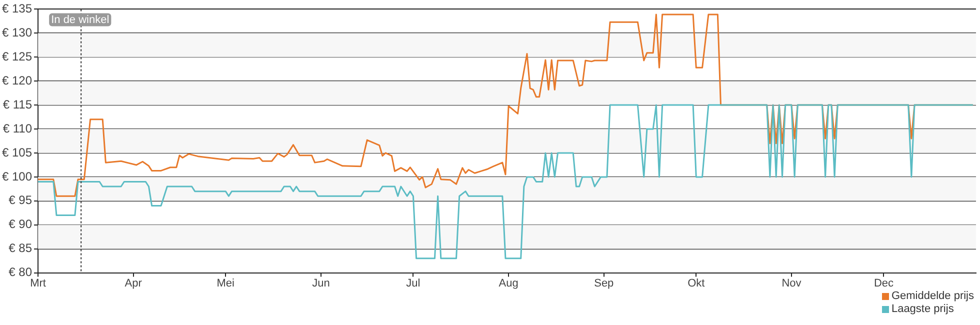  I want to click on x-tick-label: Mrt, so click(38, 283).